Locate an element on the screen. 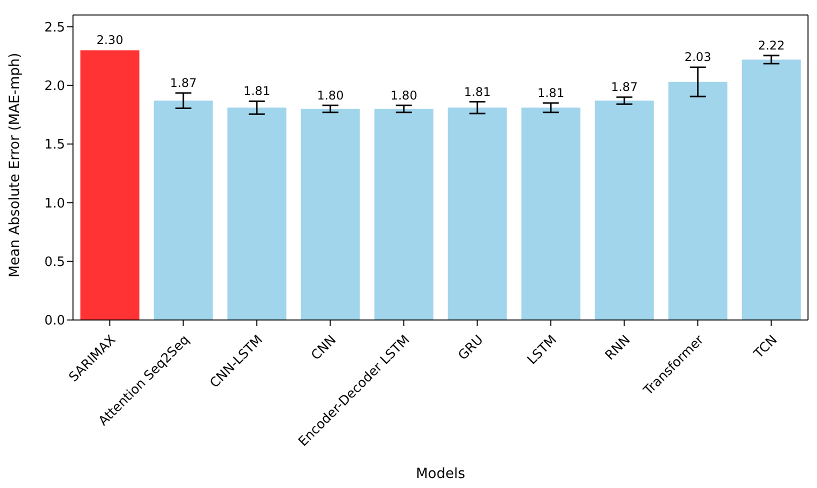 The image size is (817, 488). y-axis-title: Mean Absolute Error (MAE-mph) is located at coordinates (14, 165).